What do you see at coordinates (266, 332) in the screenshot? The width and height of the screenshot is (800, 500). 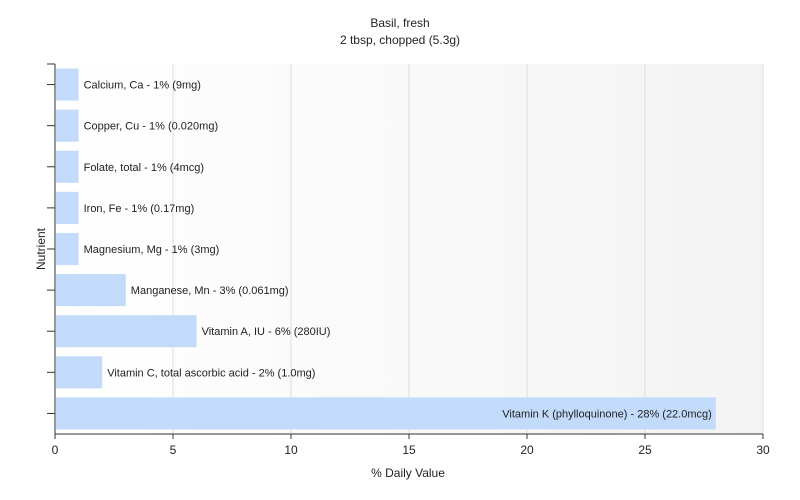 I see `bar-label: Vitamin A, IU - 6% (280IU)` at bounding box center [266, 332].